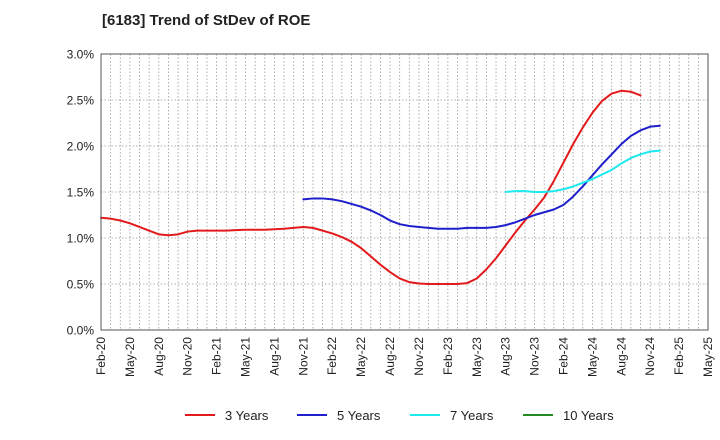 The height and width of the screenshot is (440, 720). Describe the element at coordinates (247, 415) in the screenshot. I see `legend-label: 3 Years` at that location.